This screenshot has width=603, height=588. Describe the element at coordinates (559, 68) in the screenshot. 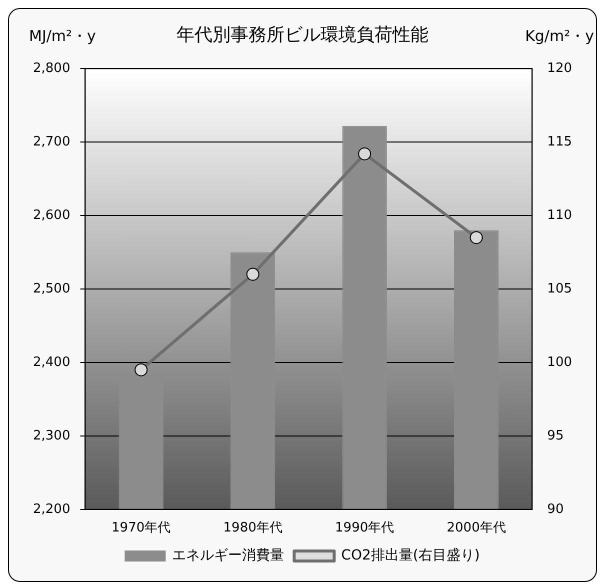

I see `y2-tick-label: 120` at that location.